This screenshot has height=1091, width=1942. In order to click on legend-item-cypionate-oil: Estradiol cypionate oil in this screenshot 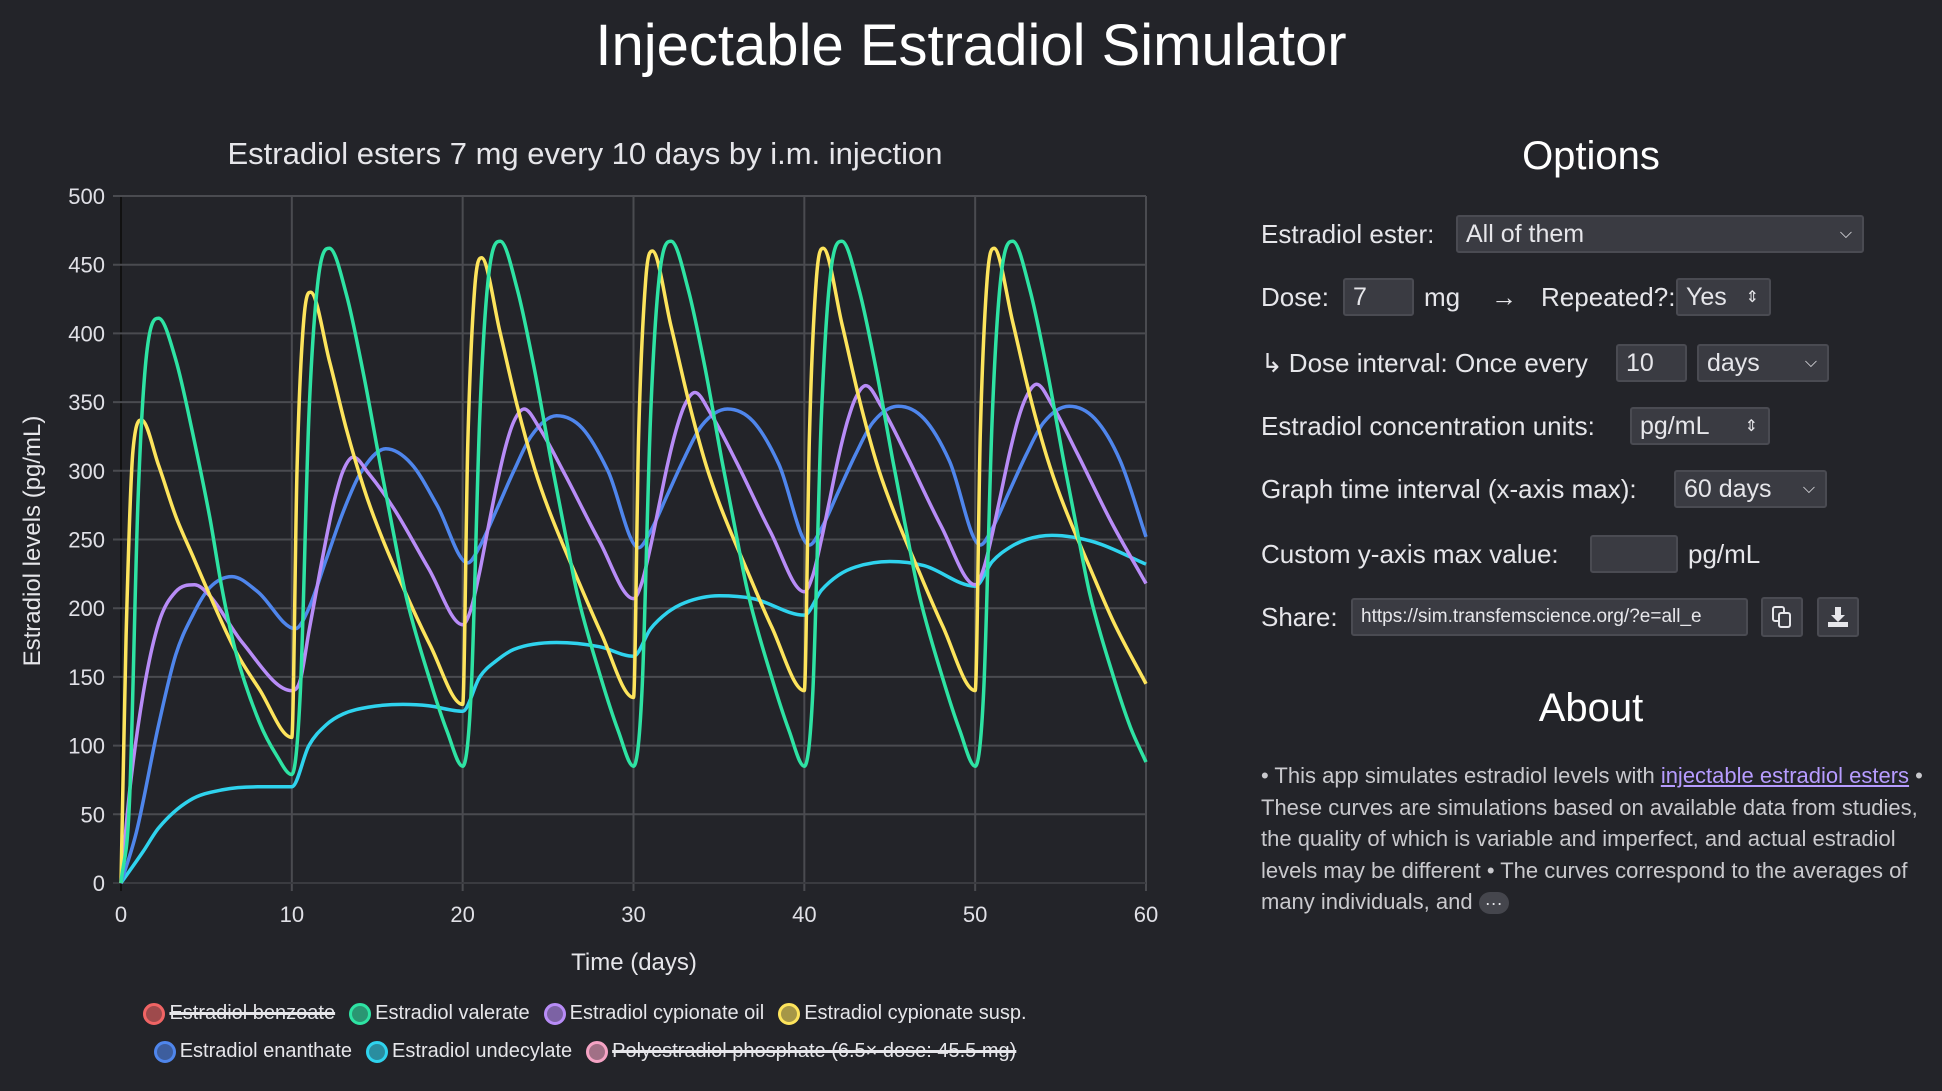, I will do `click(653, 1013)`.